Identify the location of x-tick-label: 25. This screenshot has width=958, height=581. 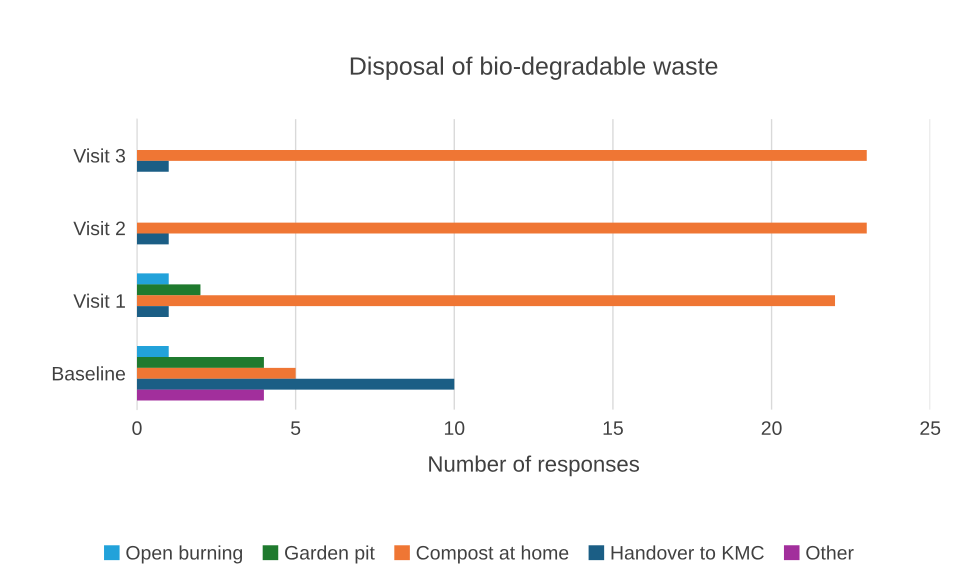
(930, 428).